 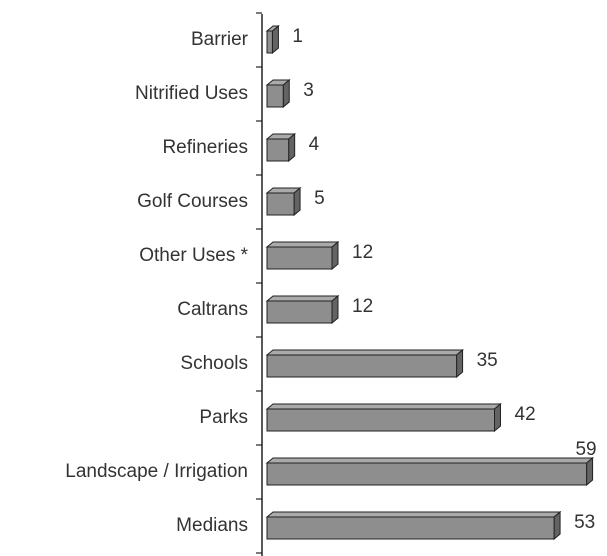 I want to click on value-label: 3, so click(x=308, y=90).